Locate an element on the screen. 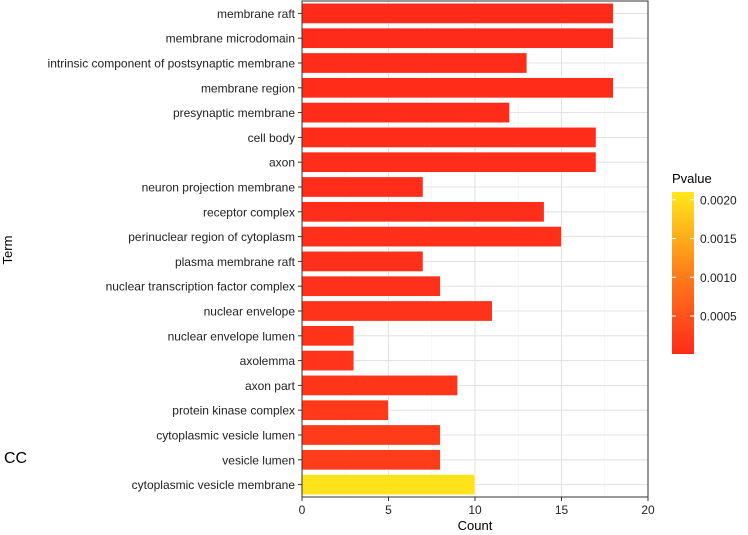  term-label: nuclear envelope lumen is located at coordinates (231, 336).